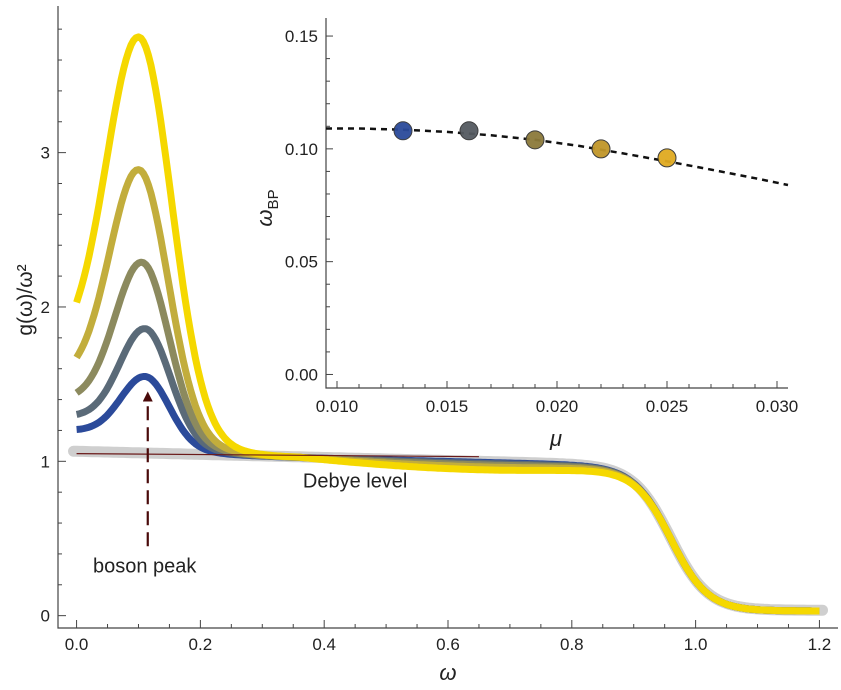 Image resolution: width=841 pixels, height=690 pixels. I want to click on inset-points-group, so click(535, 144).